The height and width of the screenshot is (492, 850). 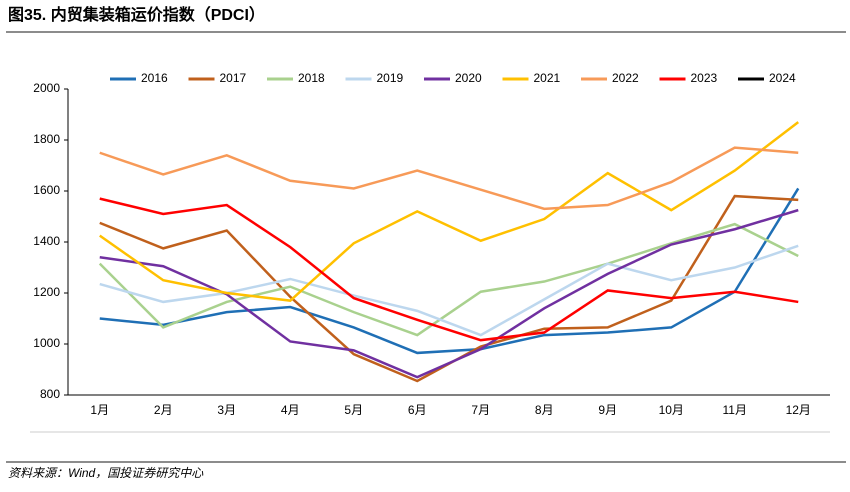 I want to click on x-tick-label: 5月, so click(x=353, y=410).